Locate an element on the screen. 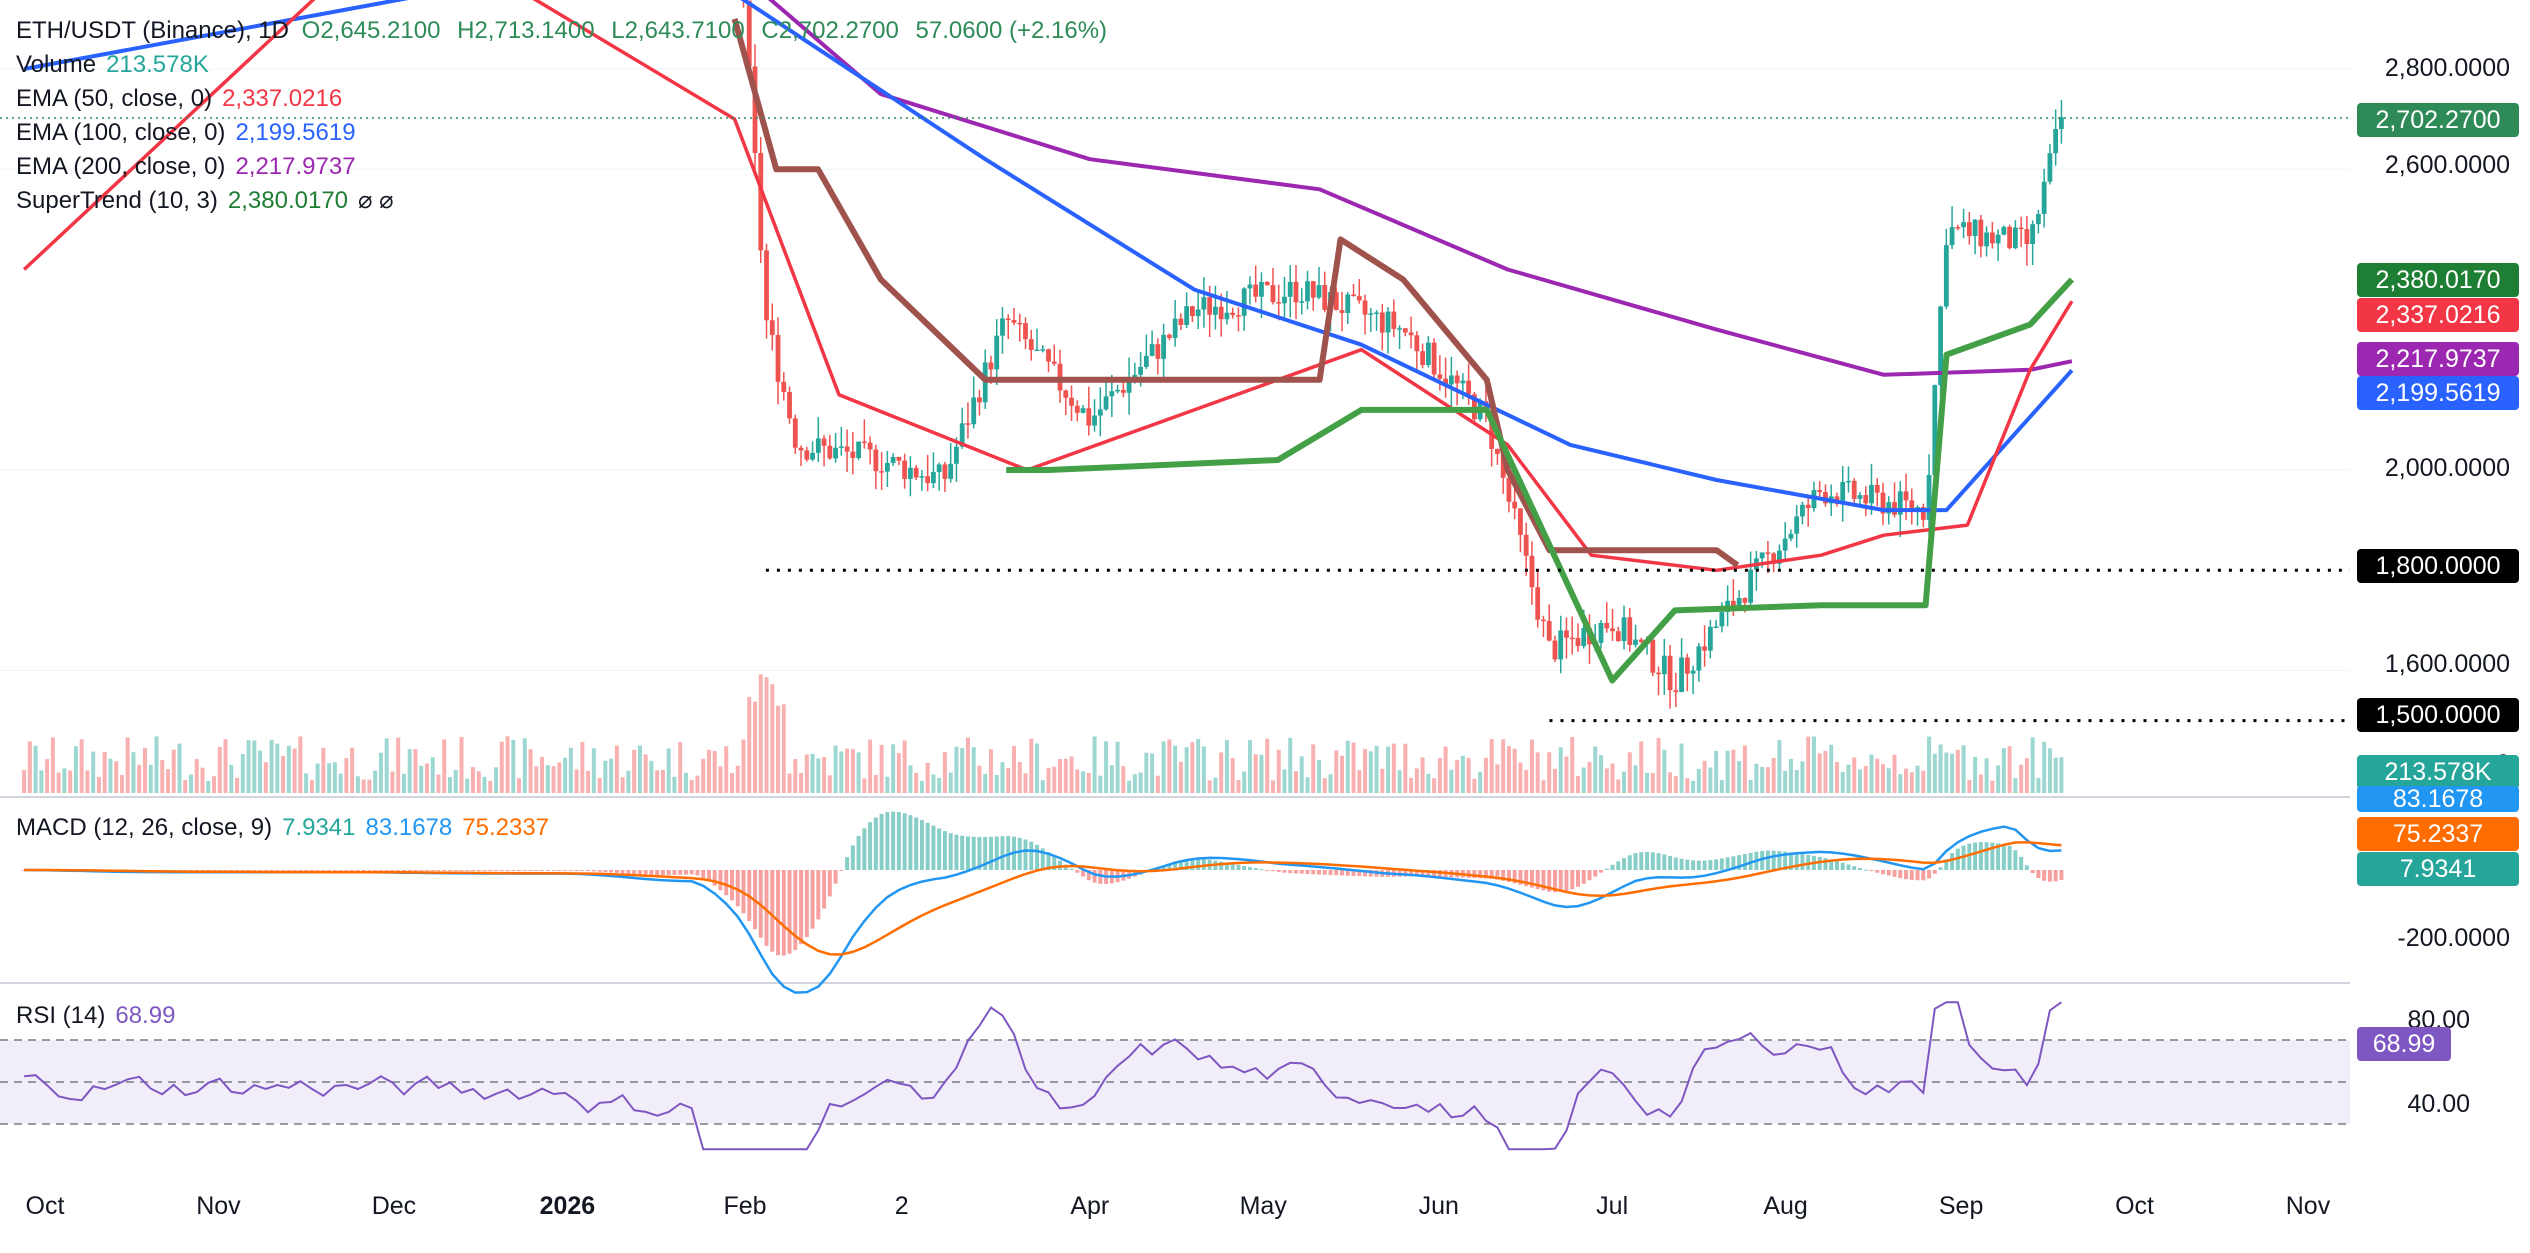 The image size is (2530, 1253). legend-volume: Volume 213.578K is located at coordinates (566, 65).